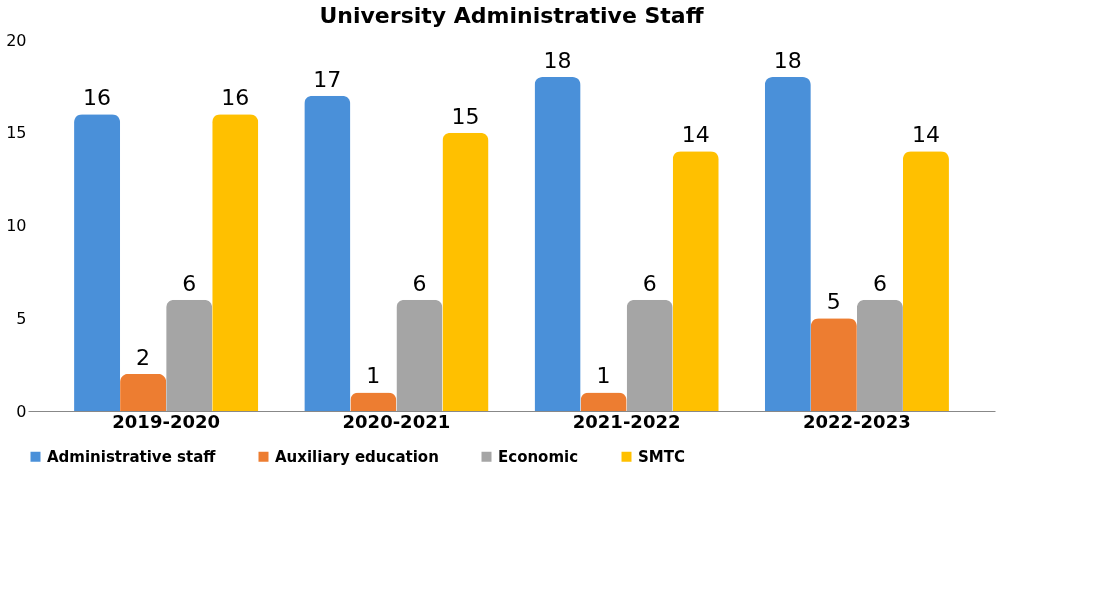 This screenshot has width=1105, height=590. Describe the element at coordinates (857, 421) in the screenshot. I see `x-tick-label: 2022-2023` at that location.